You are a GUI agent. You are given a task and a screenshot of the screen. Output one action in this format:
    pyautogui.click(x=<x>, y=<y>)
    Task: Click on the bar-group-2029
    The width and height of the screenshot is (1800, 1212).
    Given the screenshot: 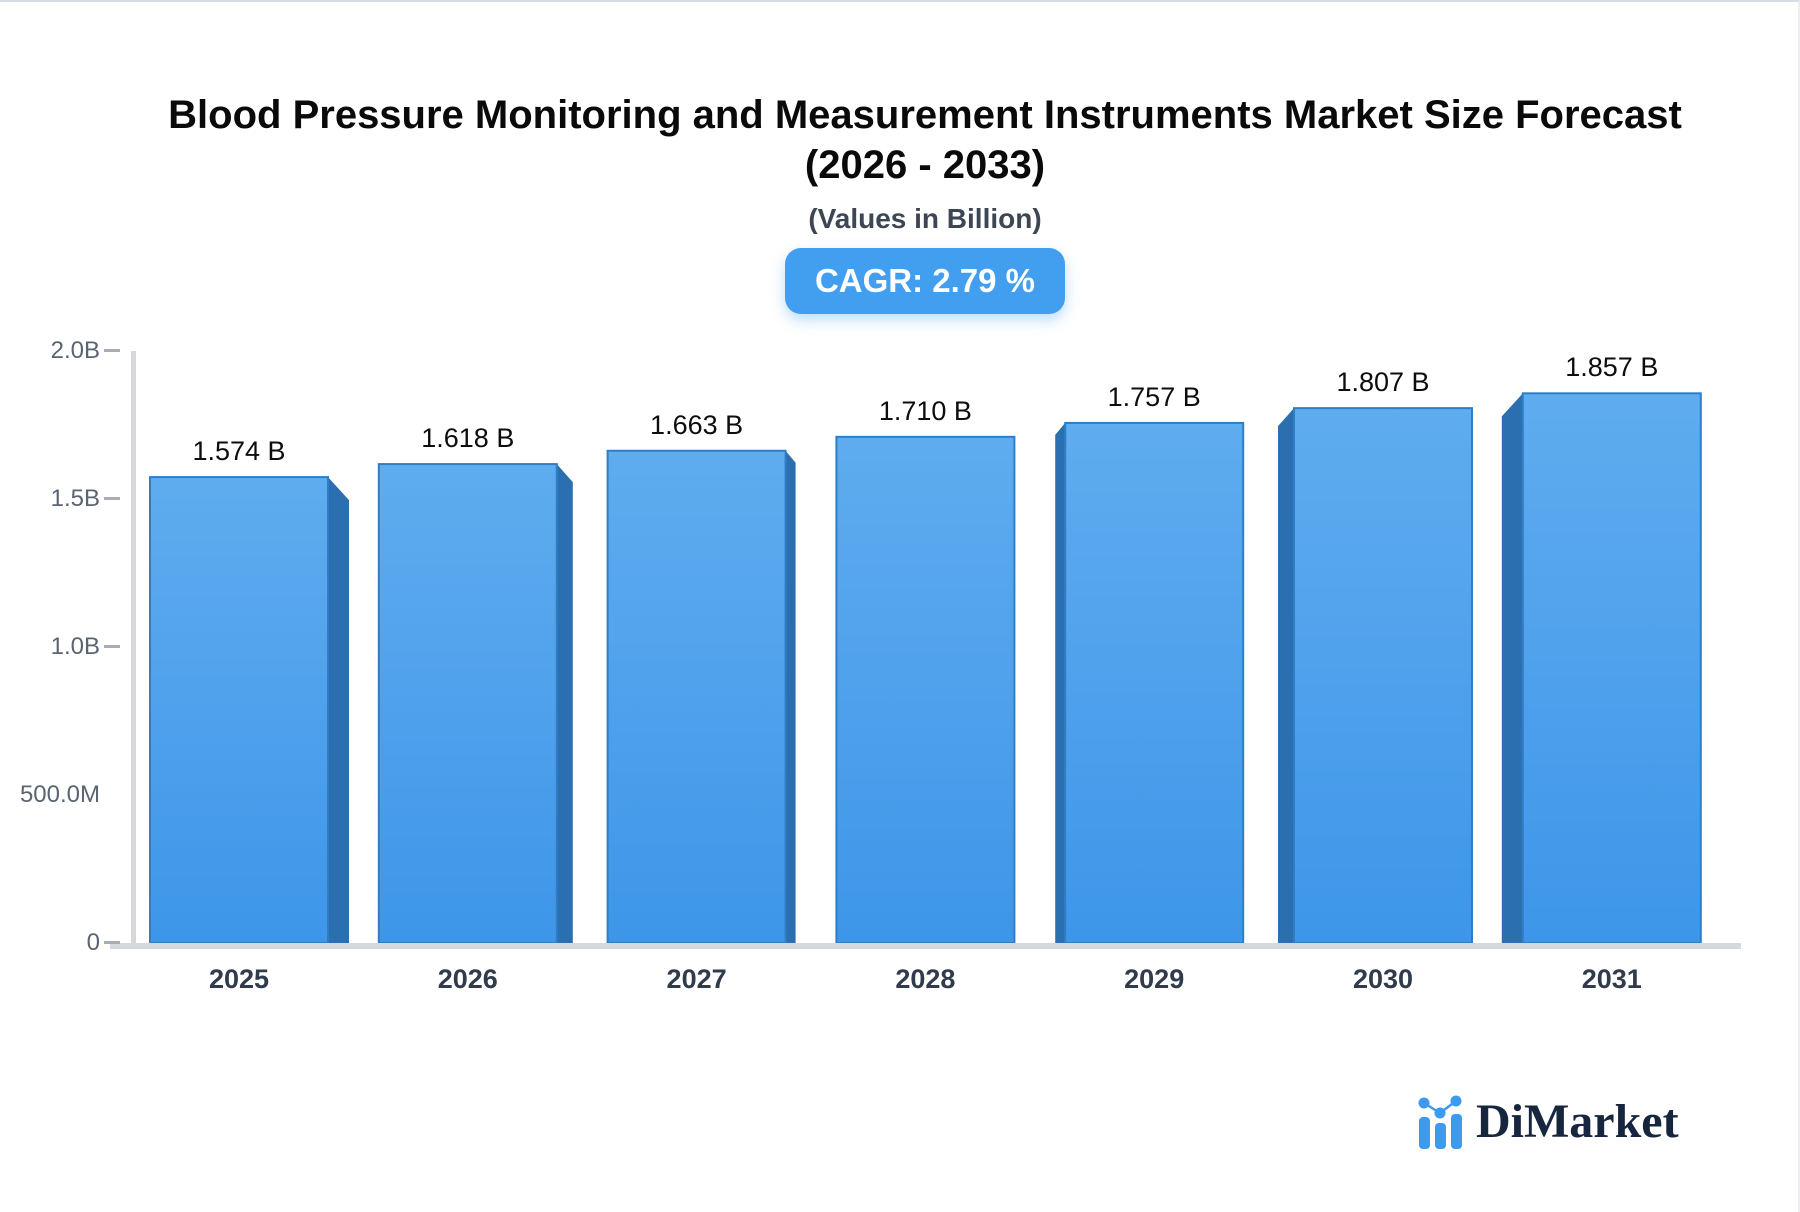 What is the action you would take?
    pyautogui.click(x=1150, y=683)
    